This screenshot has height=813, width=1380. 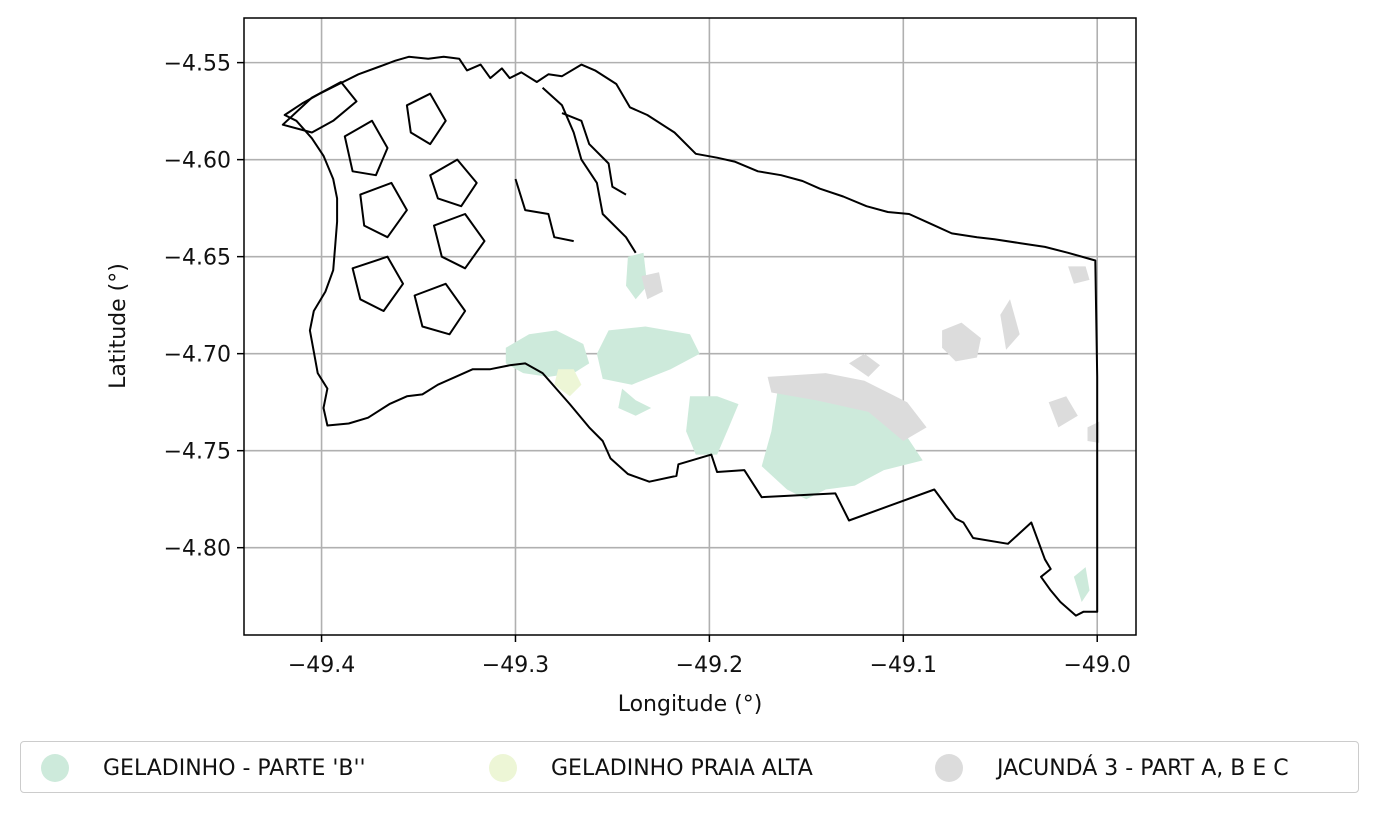 I want to click on legend-item-jacunda-3: JACUNDÁ 3 - PART A, B E C, so click(x=1112, y=768).